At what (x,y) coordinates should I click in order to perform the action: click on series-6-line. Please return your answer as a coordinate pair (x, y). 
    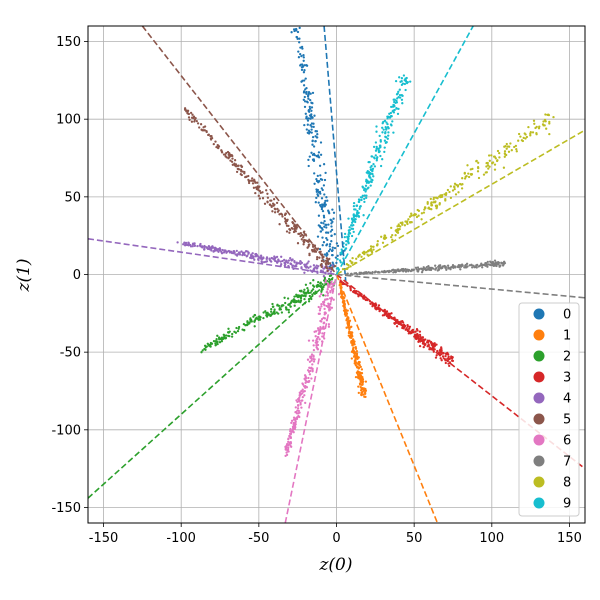
    Looking at the image, I should click on (311, 398).